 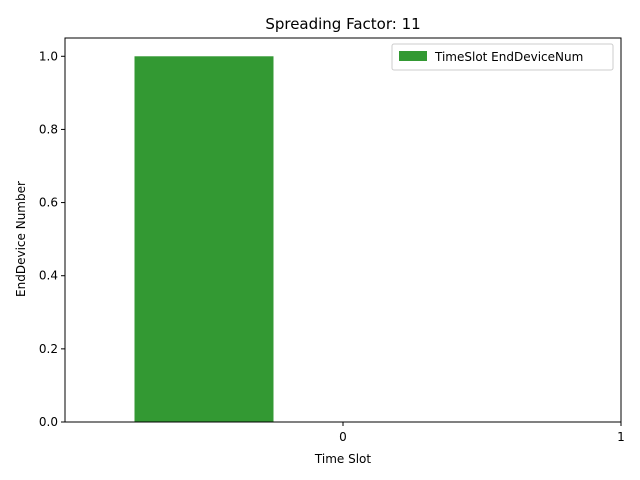 What do you see at coordinates (48, 56) in the screenshot?
I see `y-tick-label-5: 1.0` at bounding box center [48, 56].